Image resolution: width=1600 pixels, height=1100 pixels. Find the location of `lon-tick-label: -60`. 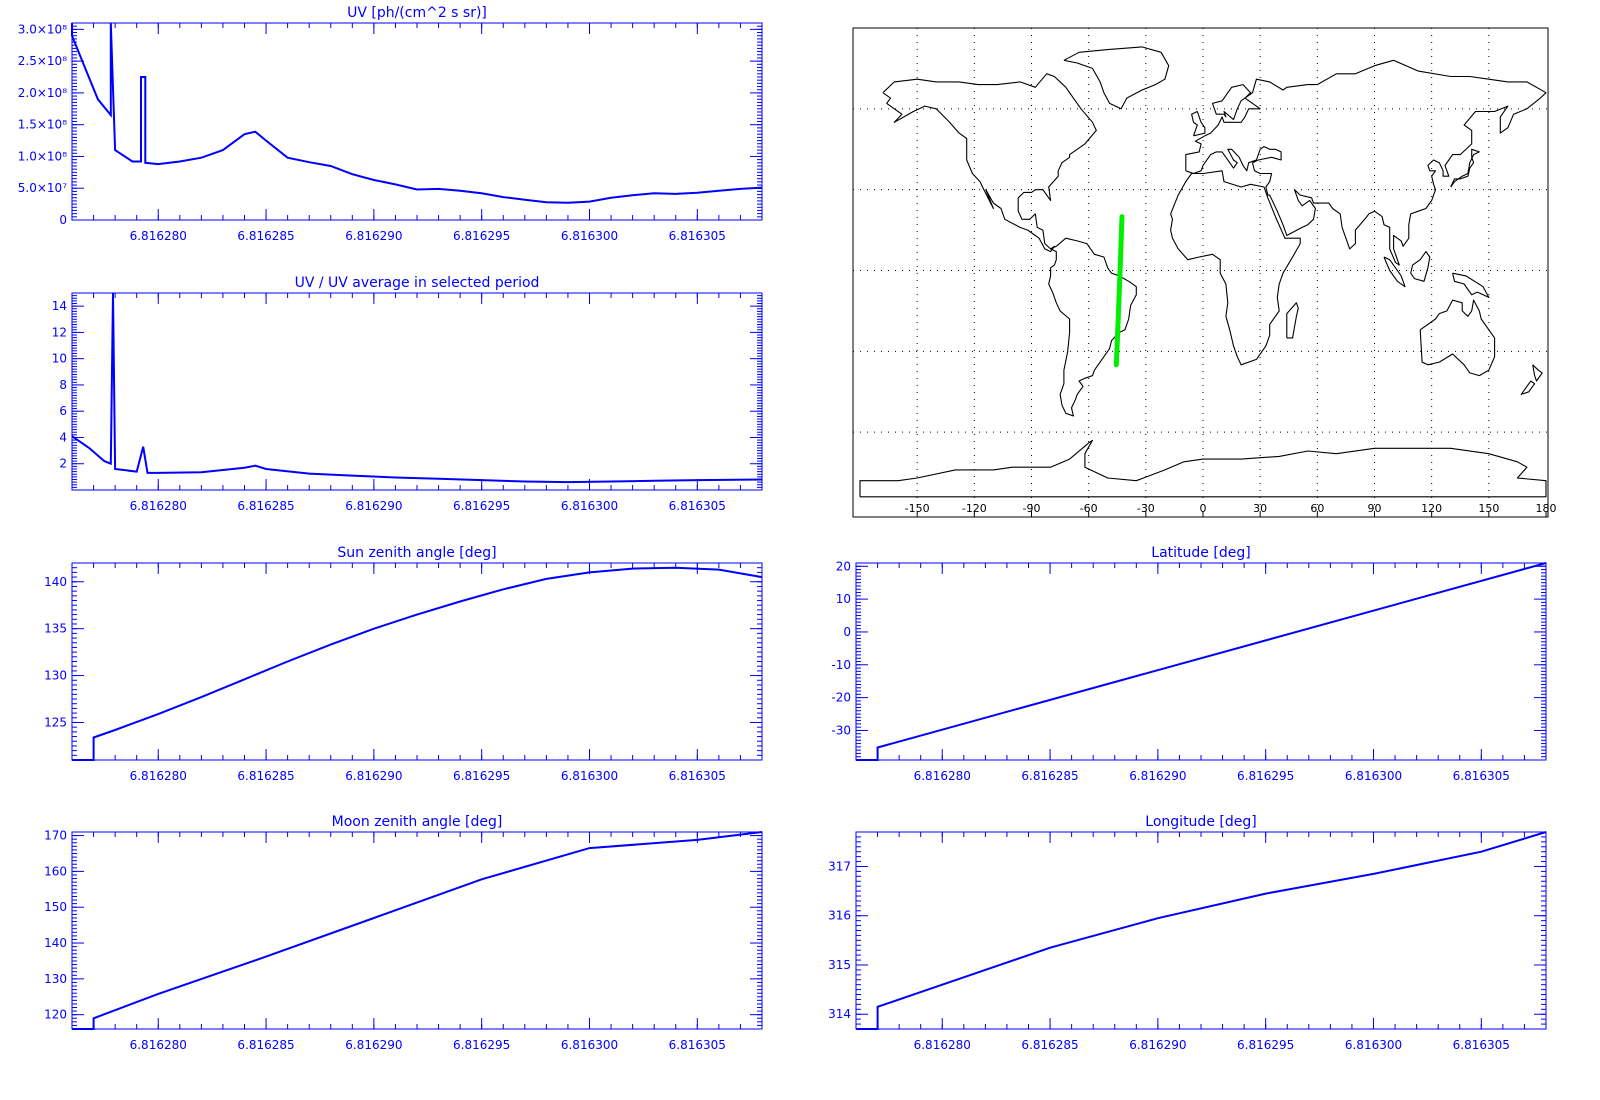

lon-tick-label: -60 is located at coordinates (1089, 508).